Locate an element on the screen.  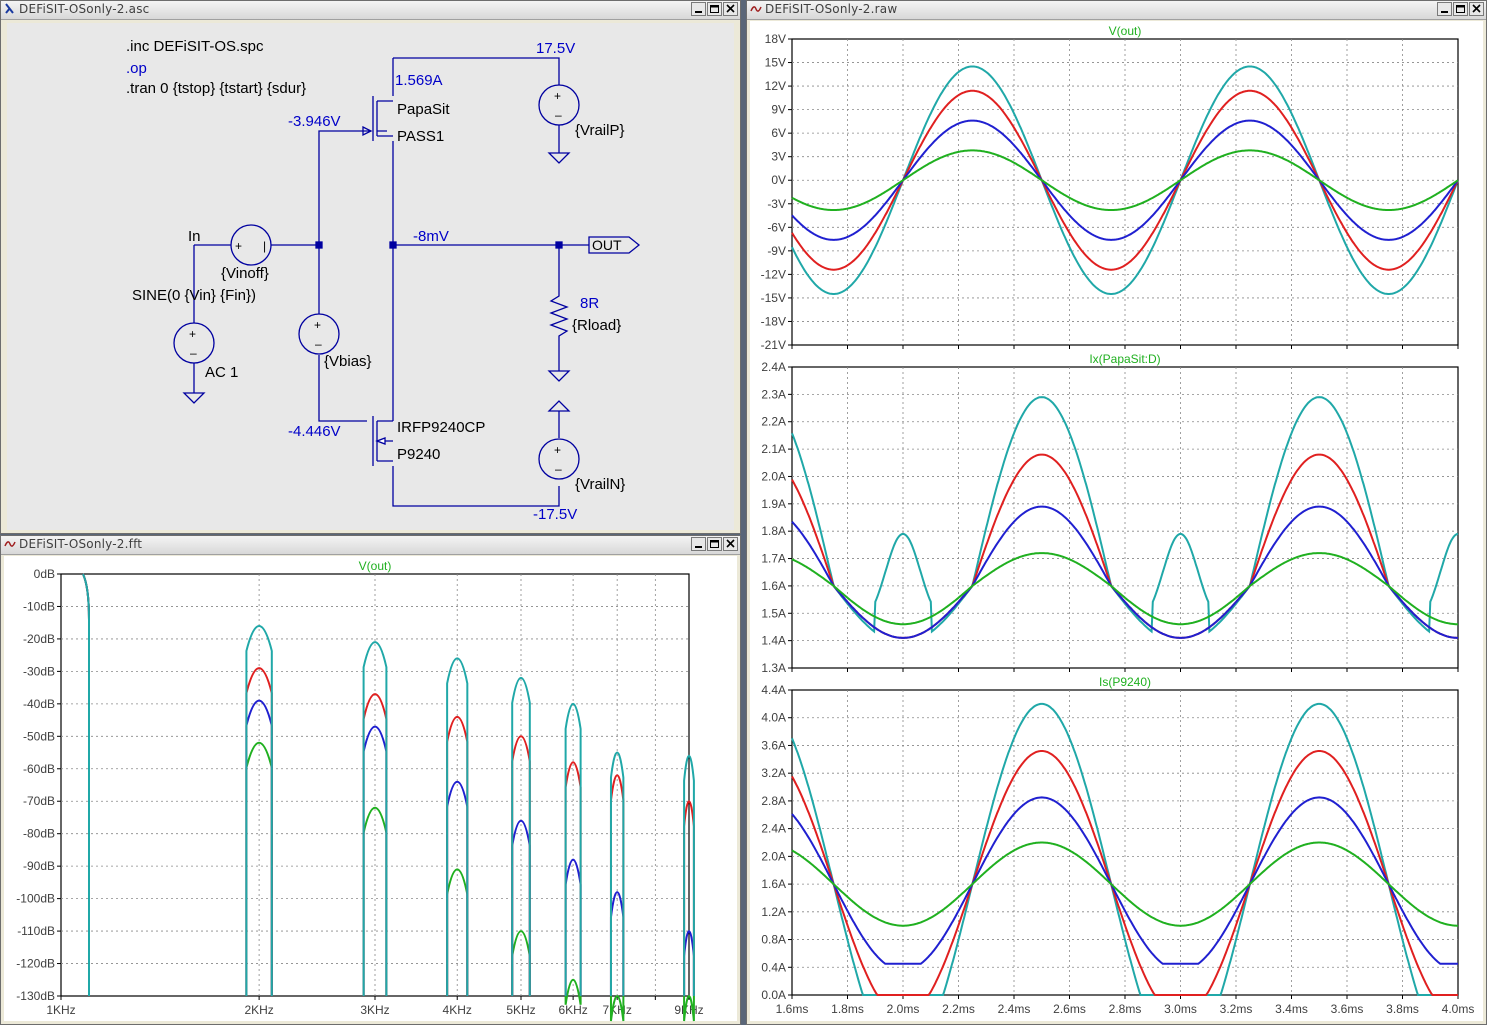
x-tick-label: 2.6ms is located at coordinates (1069, 1009).